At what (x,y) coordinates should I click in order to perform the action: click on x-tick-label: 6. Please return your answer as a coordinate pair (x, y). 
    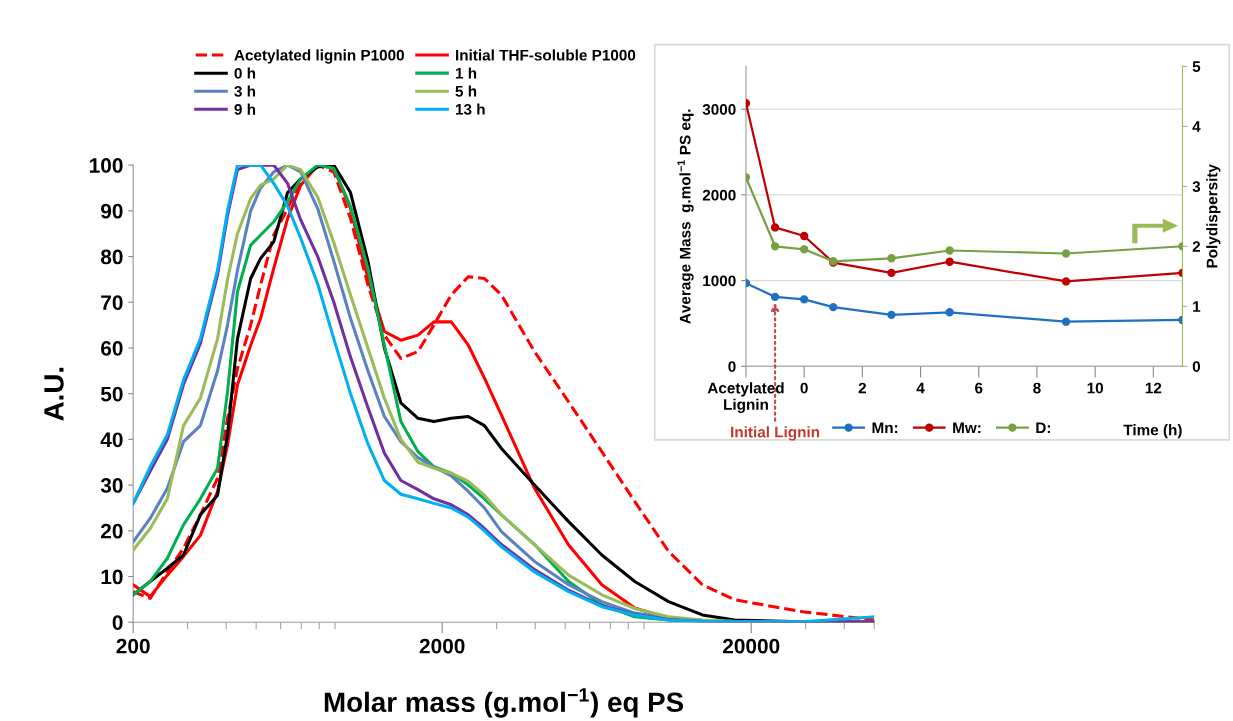
    Looking at the image, I should click on (979, 388).